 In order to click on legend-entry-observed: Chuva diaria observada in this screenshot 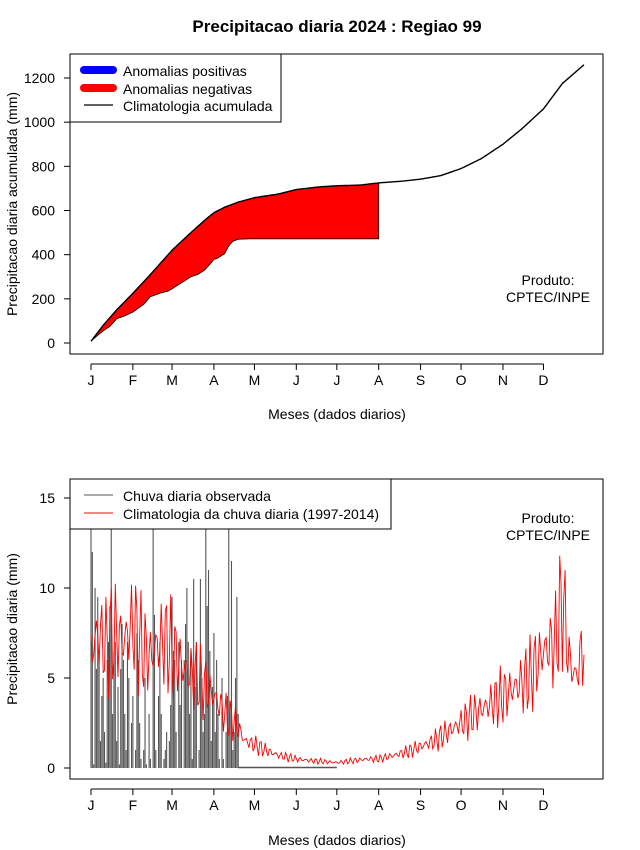, I will do `click(197, 496)`.